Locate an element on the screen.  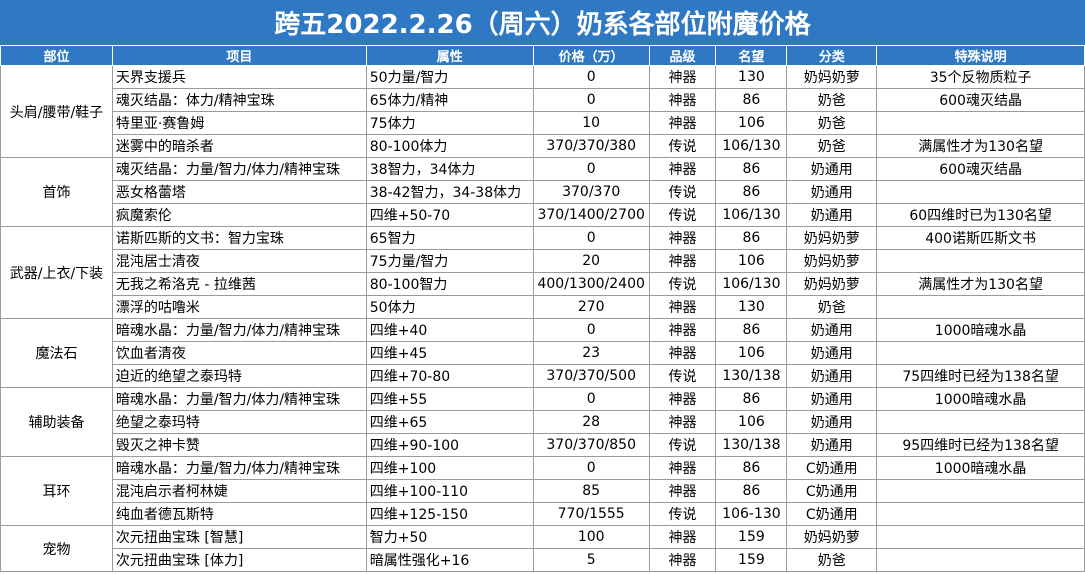
cell-price: 370/370 is located at coordinates (591, 192).